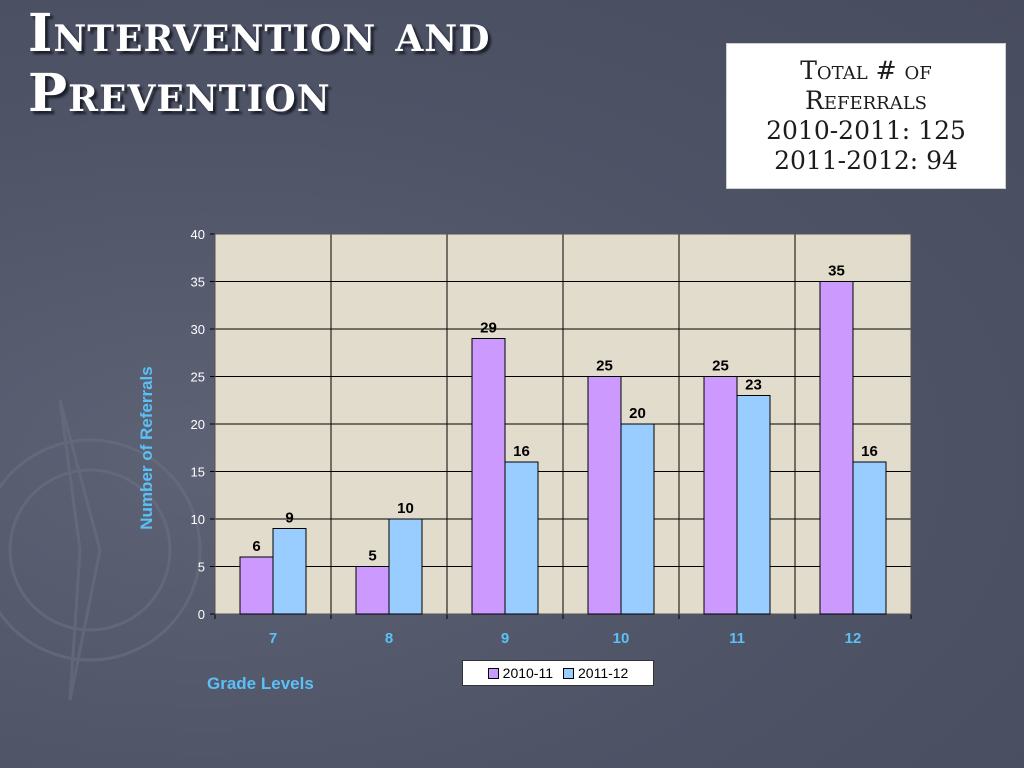 This screenshot has height=768, width=1024. Describe the element at coordinates (527, 673) in the screenshot. I see `legend-label-2010-11: 2010-11` at that location.